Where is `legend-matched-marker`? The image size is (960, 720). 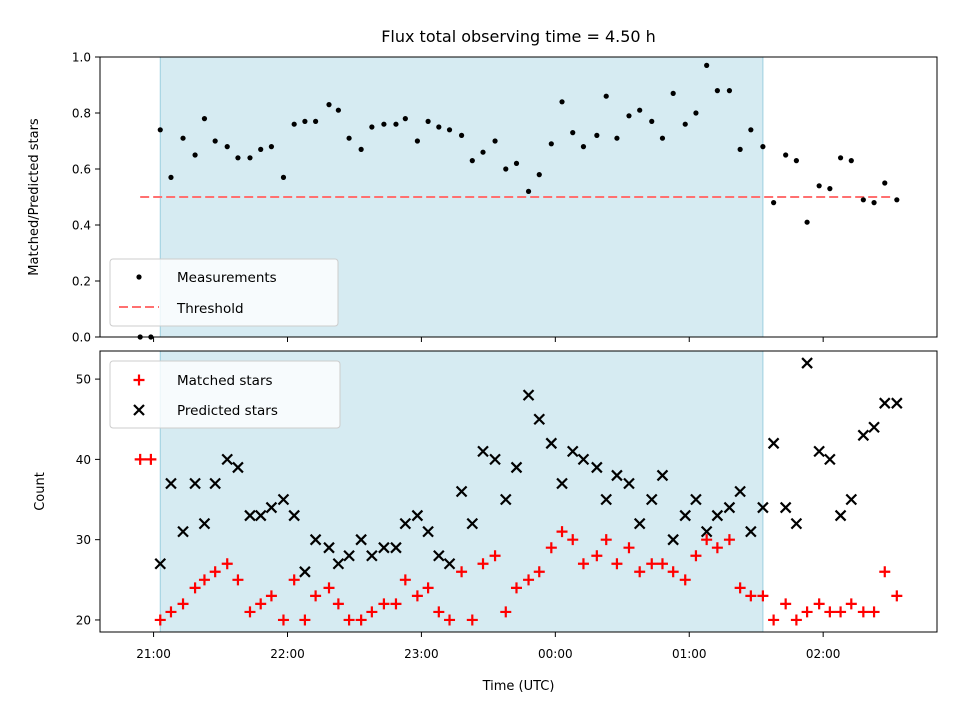
legend-matched-marker is located at coordinates (139, 380).